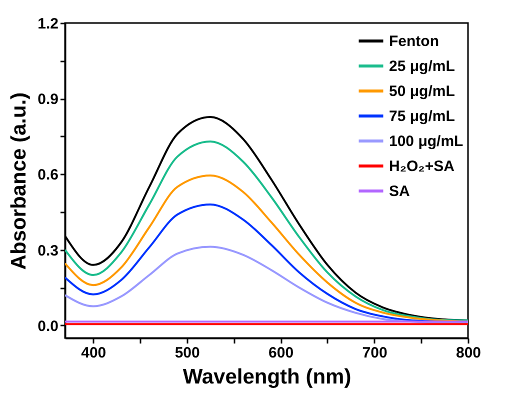  What do you see at coordinates (93, 353) in the screenshot?
I see `x-tick-label: 400` at bounding box center [93, 353].